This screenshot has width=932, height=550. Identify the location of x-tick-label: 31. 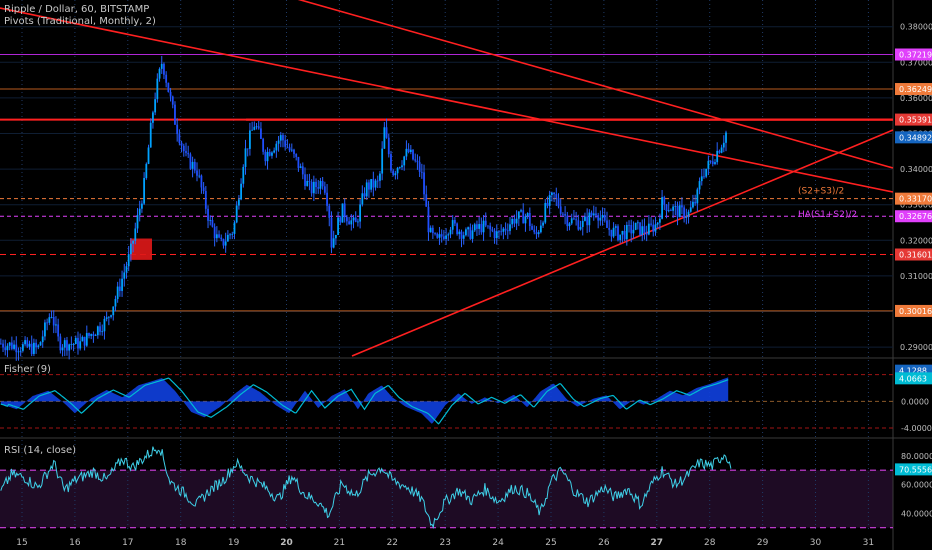
(868, 543).